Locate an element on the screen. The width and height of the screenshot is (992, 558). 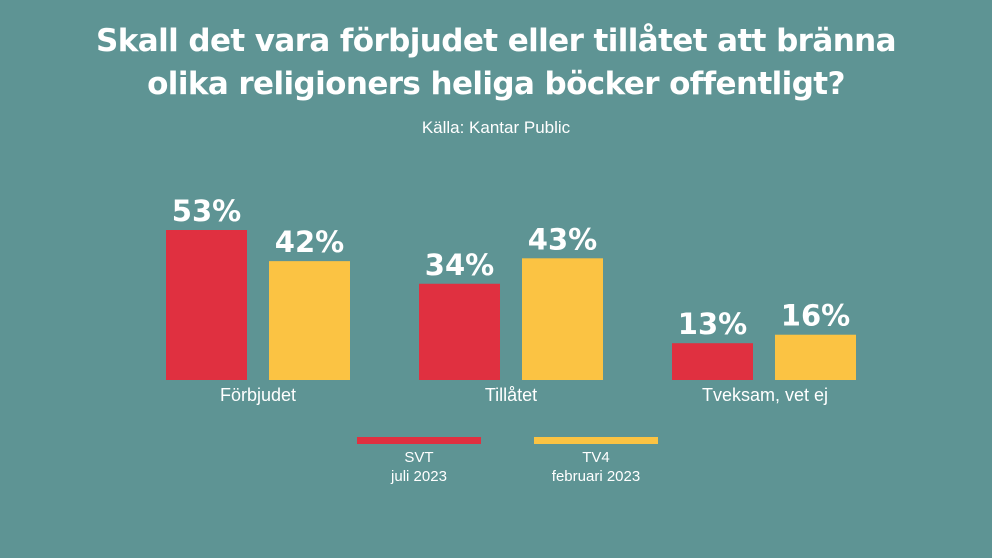
bar-svt-tveksam-vet-ej is located at coordinates (712, 361).